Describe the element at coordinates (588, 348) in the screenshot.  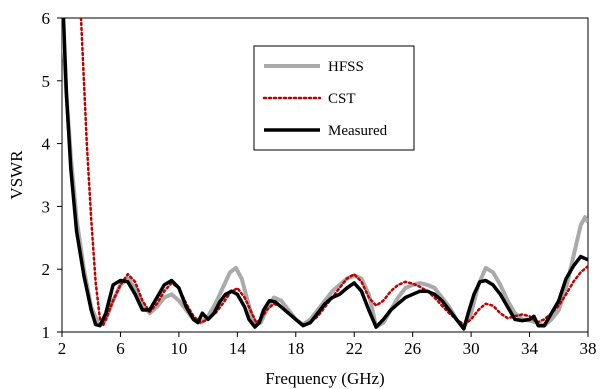
I see `x-tick-label: 38` at that location.